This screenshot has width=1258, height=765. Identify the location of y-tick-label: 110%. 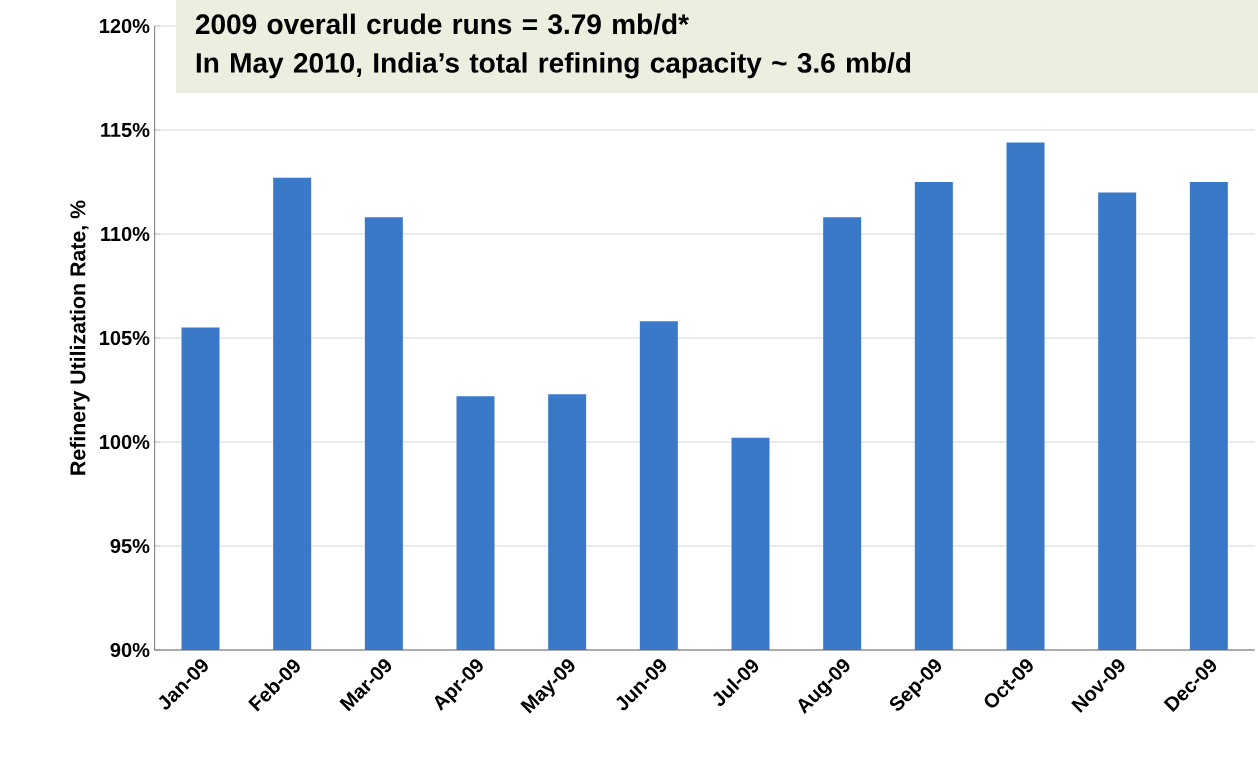
(125, 234).